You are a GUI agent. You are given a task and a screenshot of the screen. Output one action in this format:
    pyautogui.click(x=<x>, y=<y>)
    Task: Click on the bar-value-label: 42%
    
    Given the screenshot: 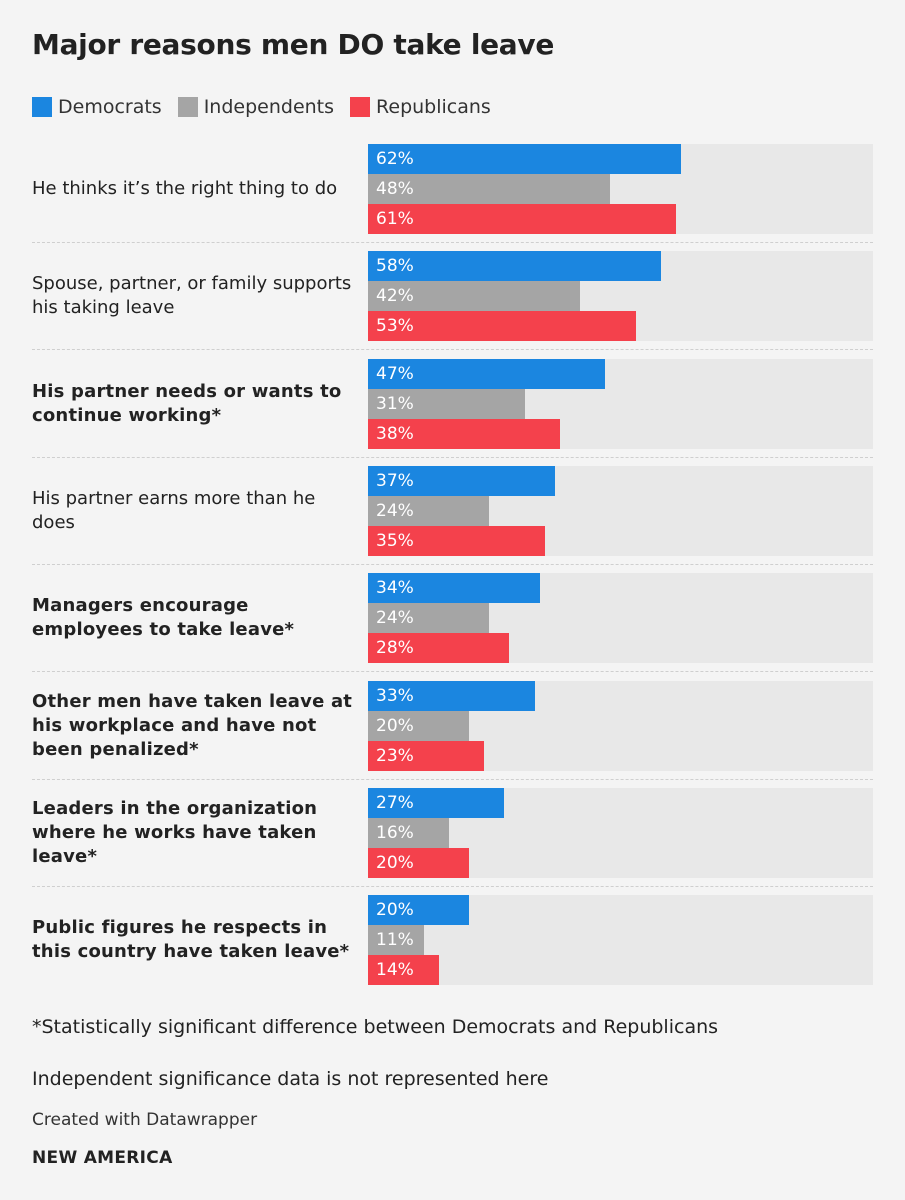 What is the action you would take?
    pyautogui.click(x=395, y=296)
    